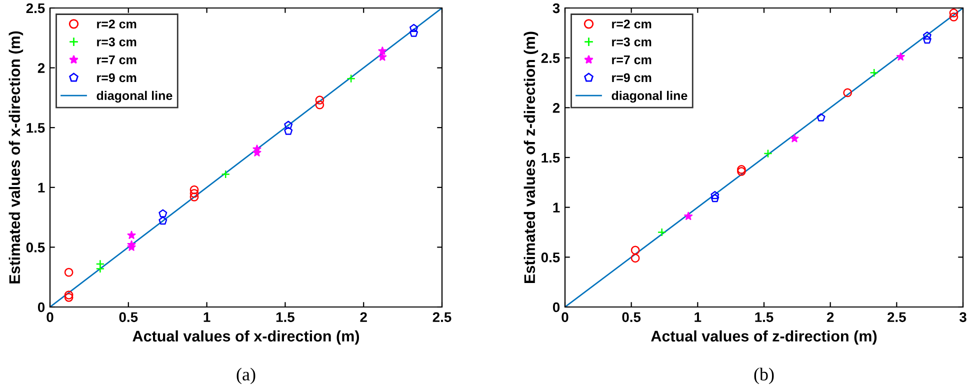 Image resolution: width=974 pixels, height=392 pixels. What do you see at coordinates (764, 376) in the screenshot?
I see `text: (b)` at bounding box center [764, 376].